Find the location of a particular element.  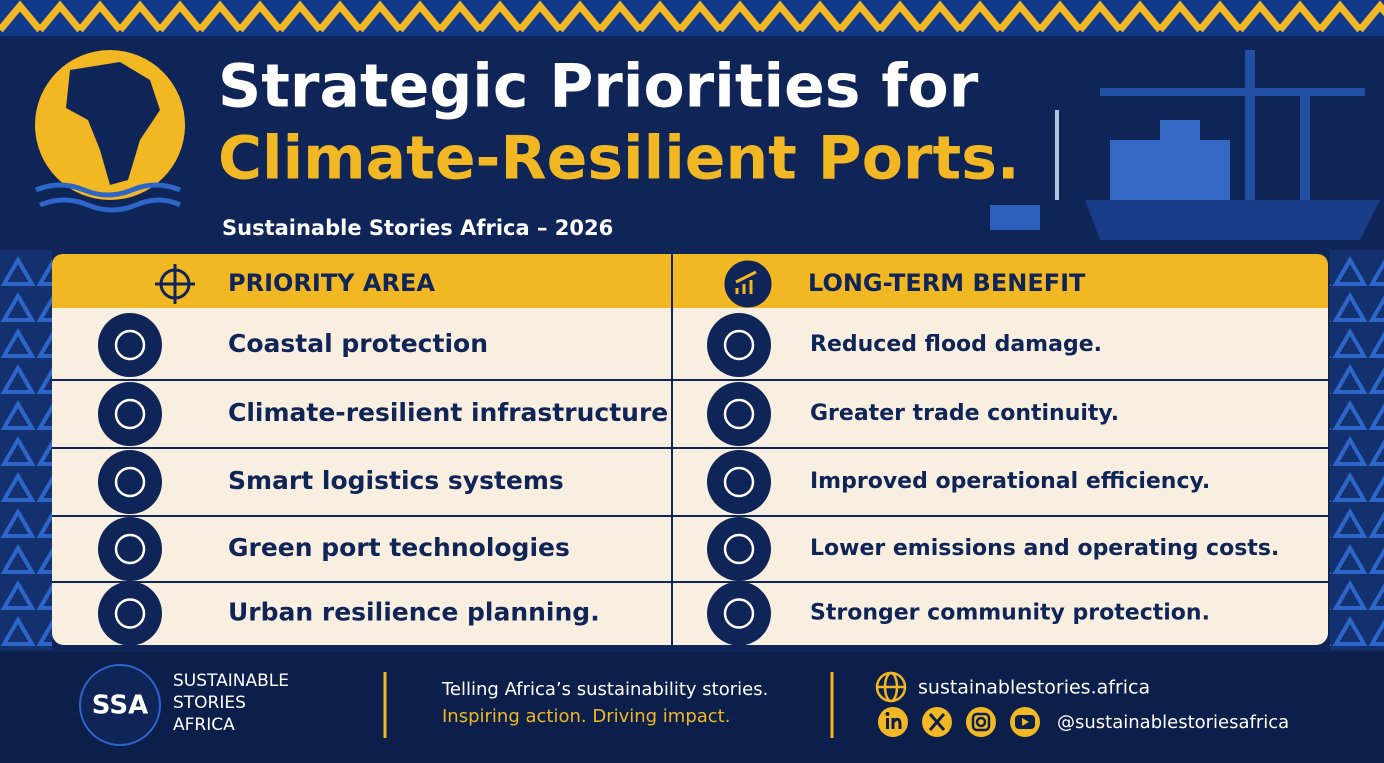

title-line-2: Climate-Resilient Ports. is located at coordinates (619, 159).